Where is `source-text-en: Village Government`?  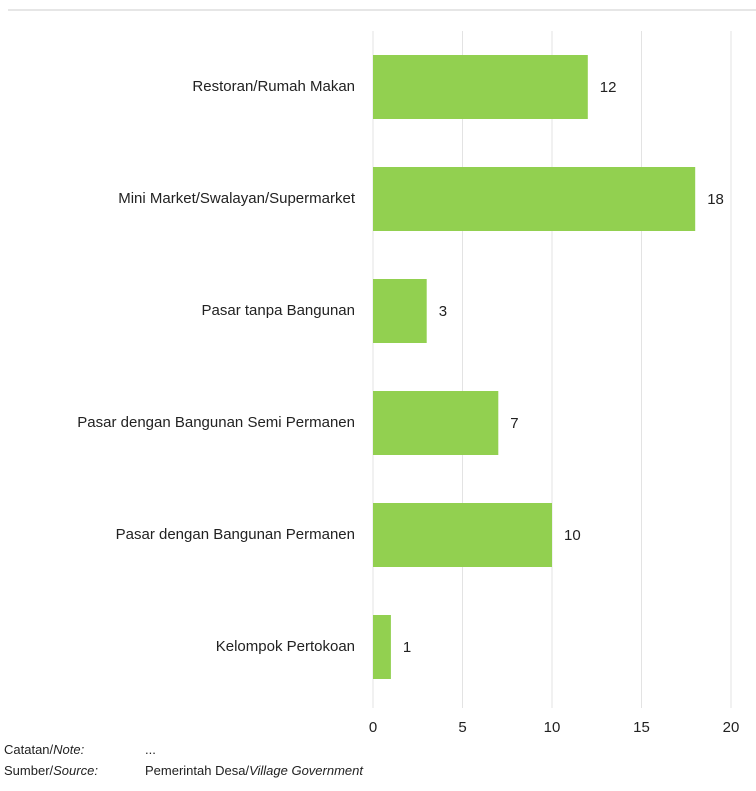
source-text-en: Village Government is located at coordinates (306, 770).